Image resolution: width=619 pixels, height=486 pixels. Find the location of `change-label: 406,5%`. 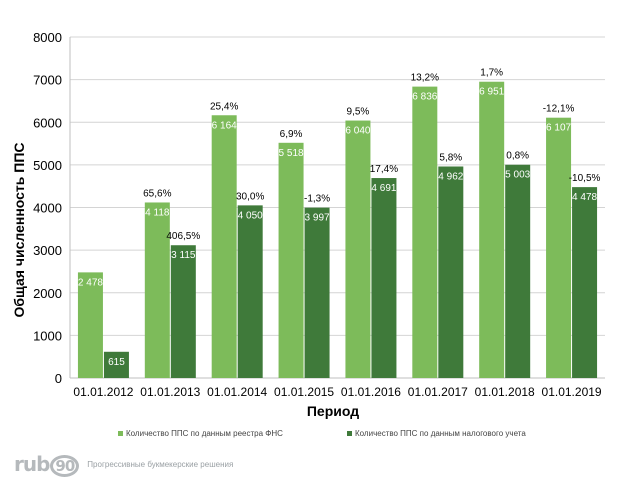

change-label: 406,5% is located at coordinates (183, 236).